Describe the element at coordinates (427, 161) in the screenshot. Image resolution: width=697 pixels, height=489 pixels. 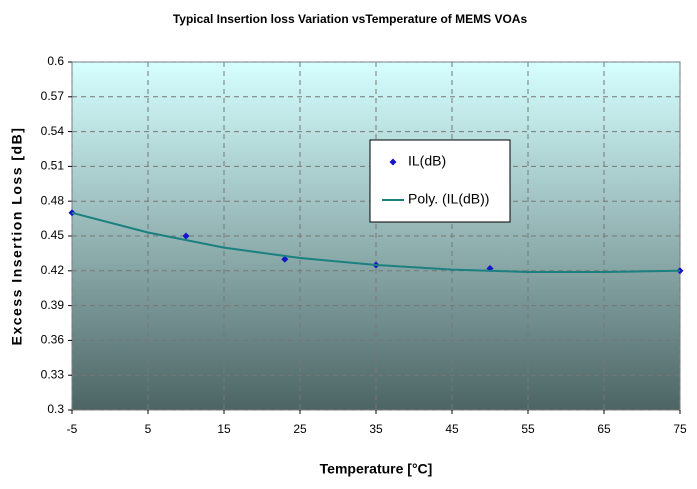
I see `legend-label: IL(dB)` at that location.